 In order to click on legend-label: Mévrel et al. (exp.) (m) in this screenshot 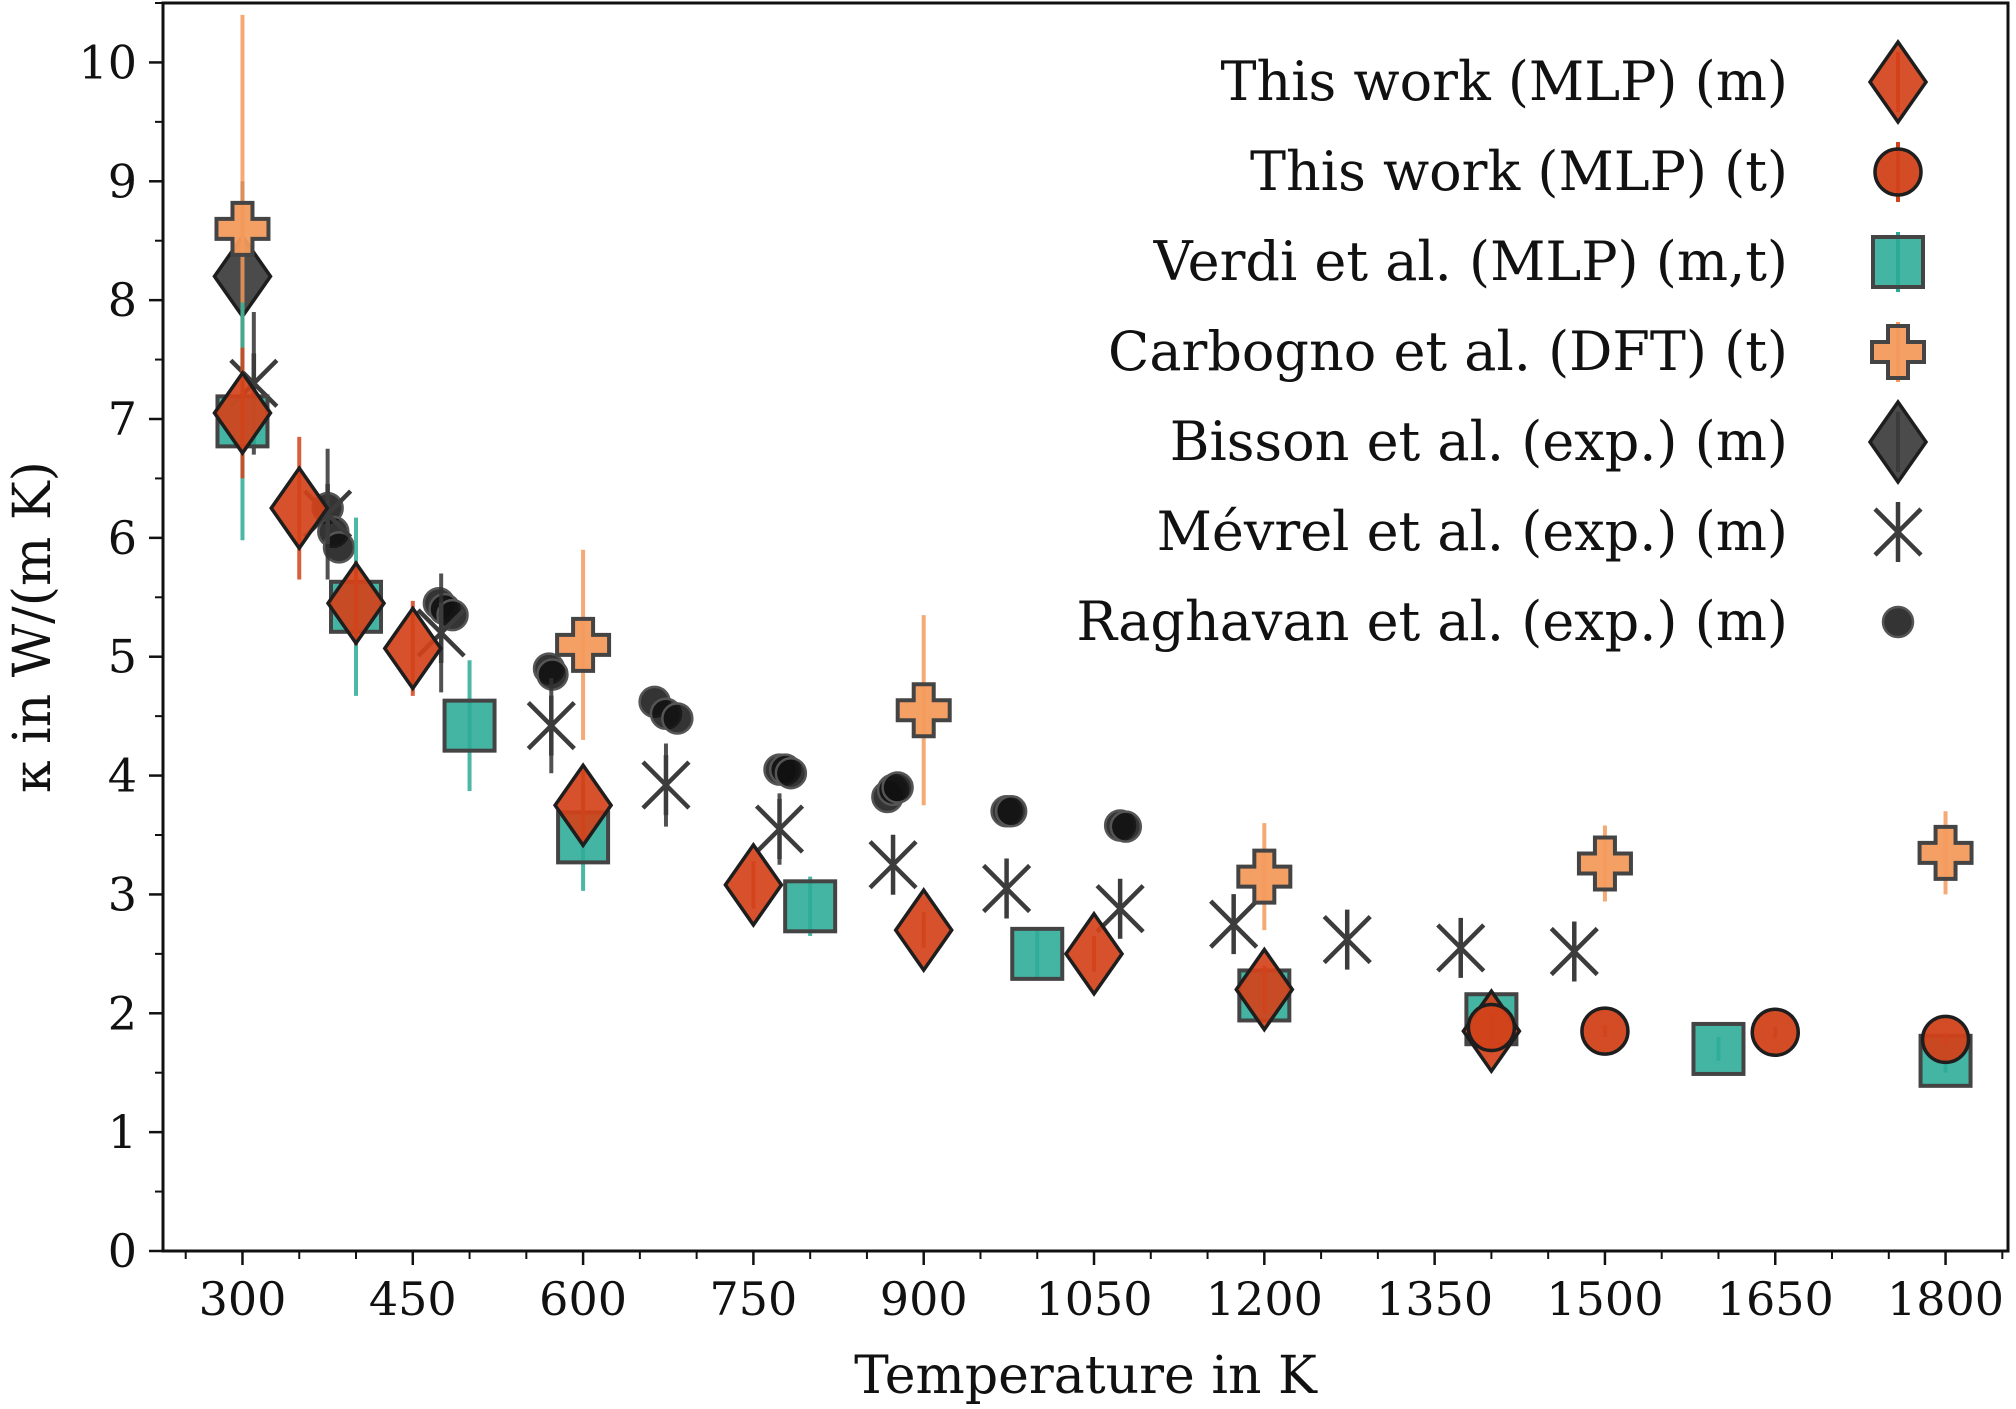, I will do `click(1472, 531)`.